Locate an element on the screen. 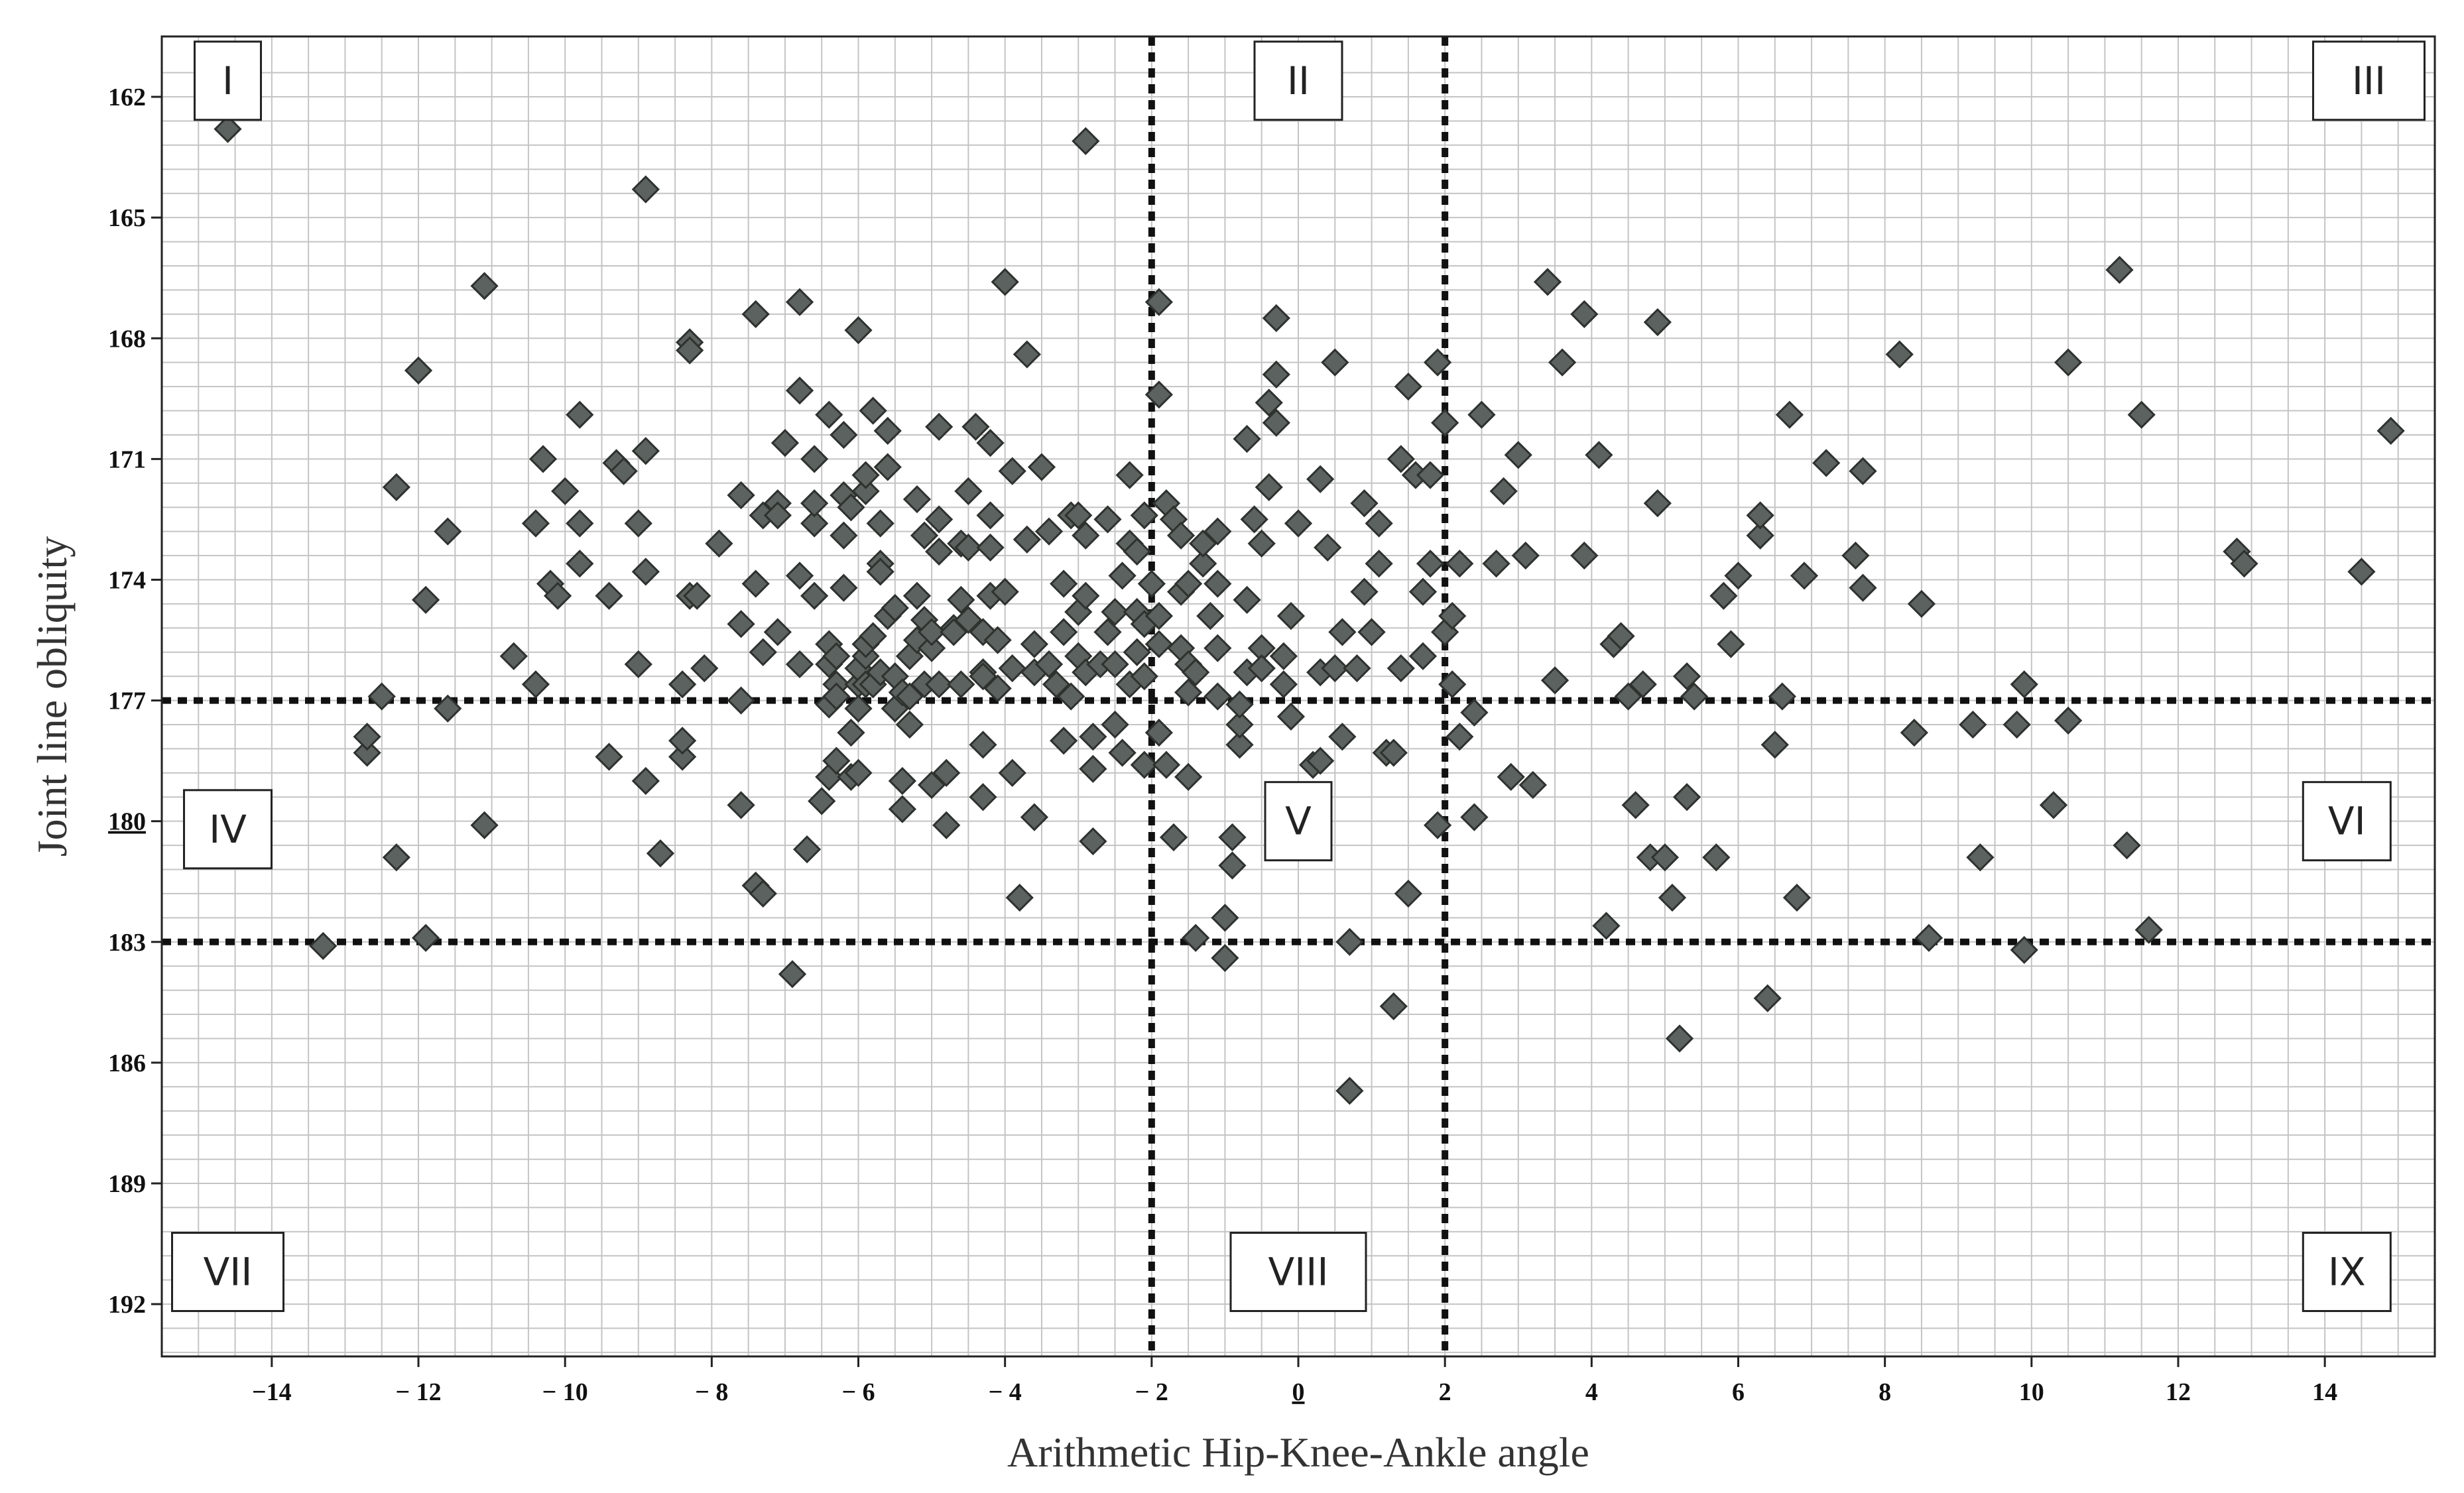 The width and height of the screenshot is (2464, 1493). y-tick-label: 171 is located at coordinates (127, 459).